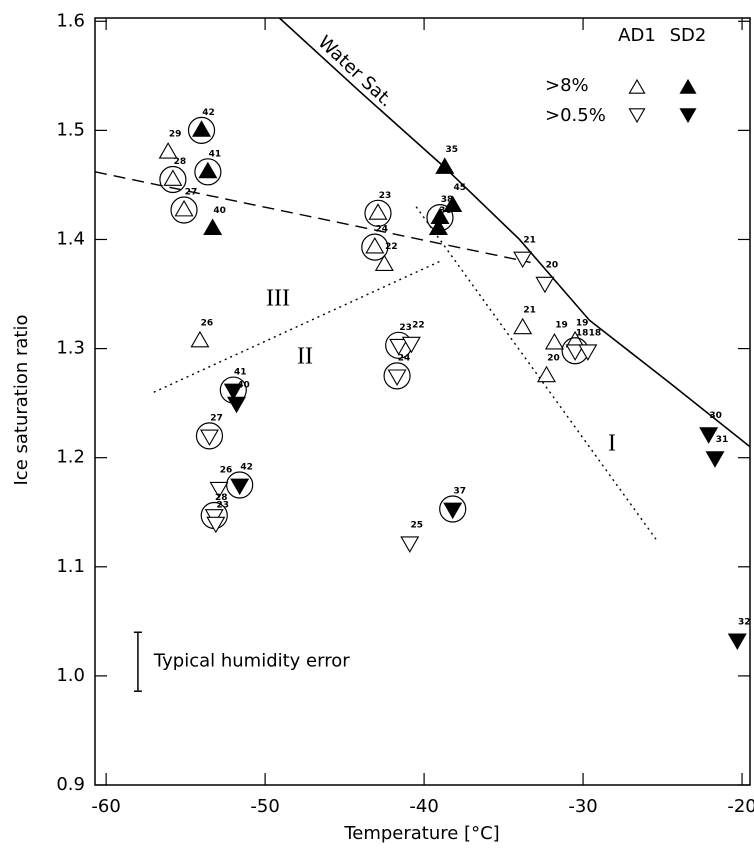 The height and width of the screenshot is (850, 754). I want to click on line-label: Water Sat., so click(355, 72).